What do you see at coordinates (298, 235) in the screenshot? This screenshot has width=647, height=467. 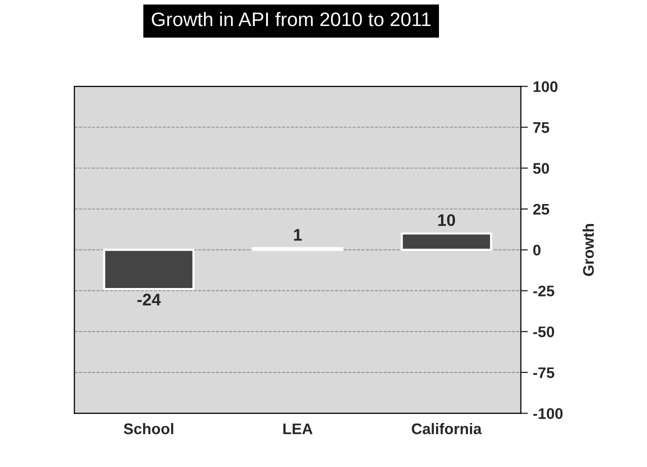 I see `data-label: 1` at bounding box center [298, 235].